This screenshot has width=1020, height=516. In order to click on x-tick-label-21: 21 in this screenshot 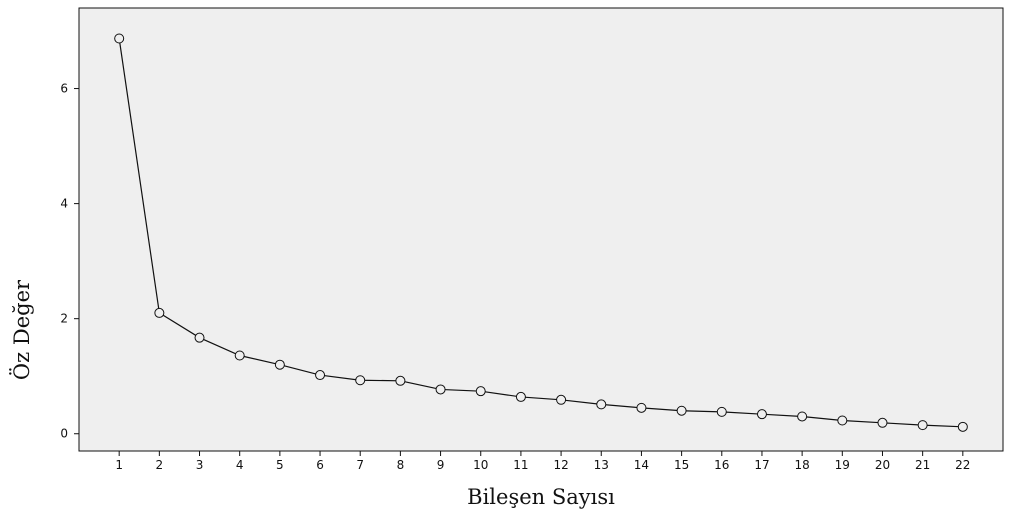, I will do `click(922, 465)`.